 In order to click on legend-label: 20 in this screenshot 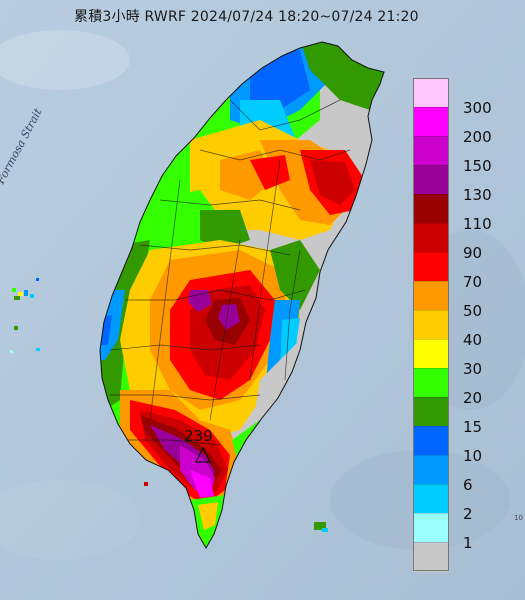, I will do `click(473, 398)`.